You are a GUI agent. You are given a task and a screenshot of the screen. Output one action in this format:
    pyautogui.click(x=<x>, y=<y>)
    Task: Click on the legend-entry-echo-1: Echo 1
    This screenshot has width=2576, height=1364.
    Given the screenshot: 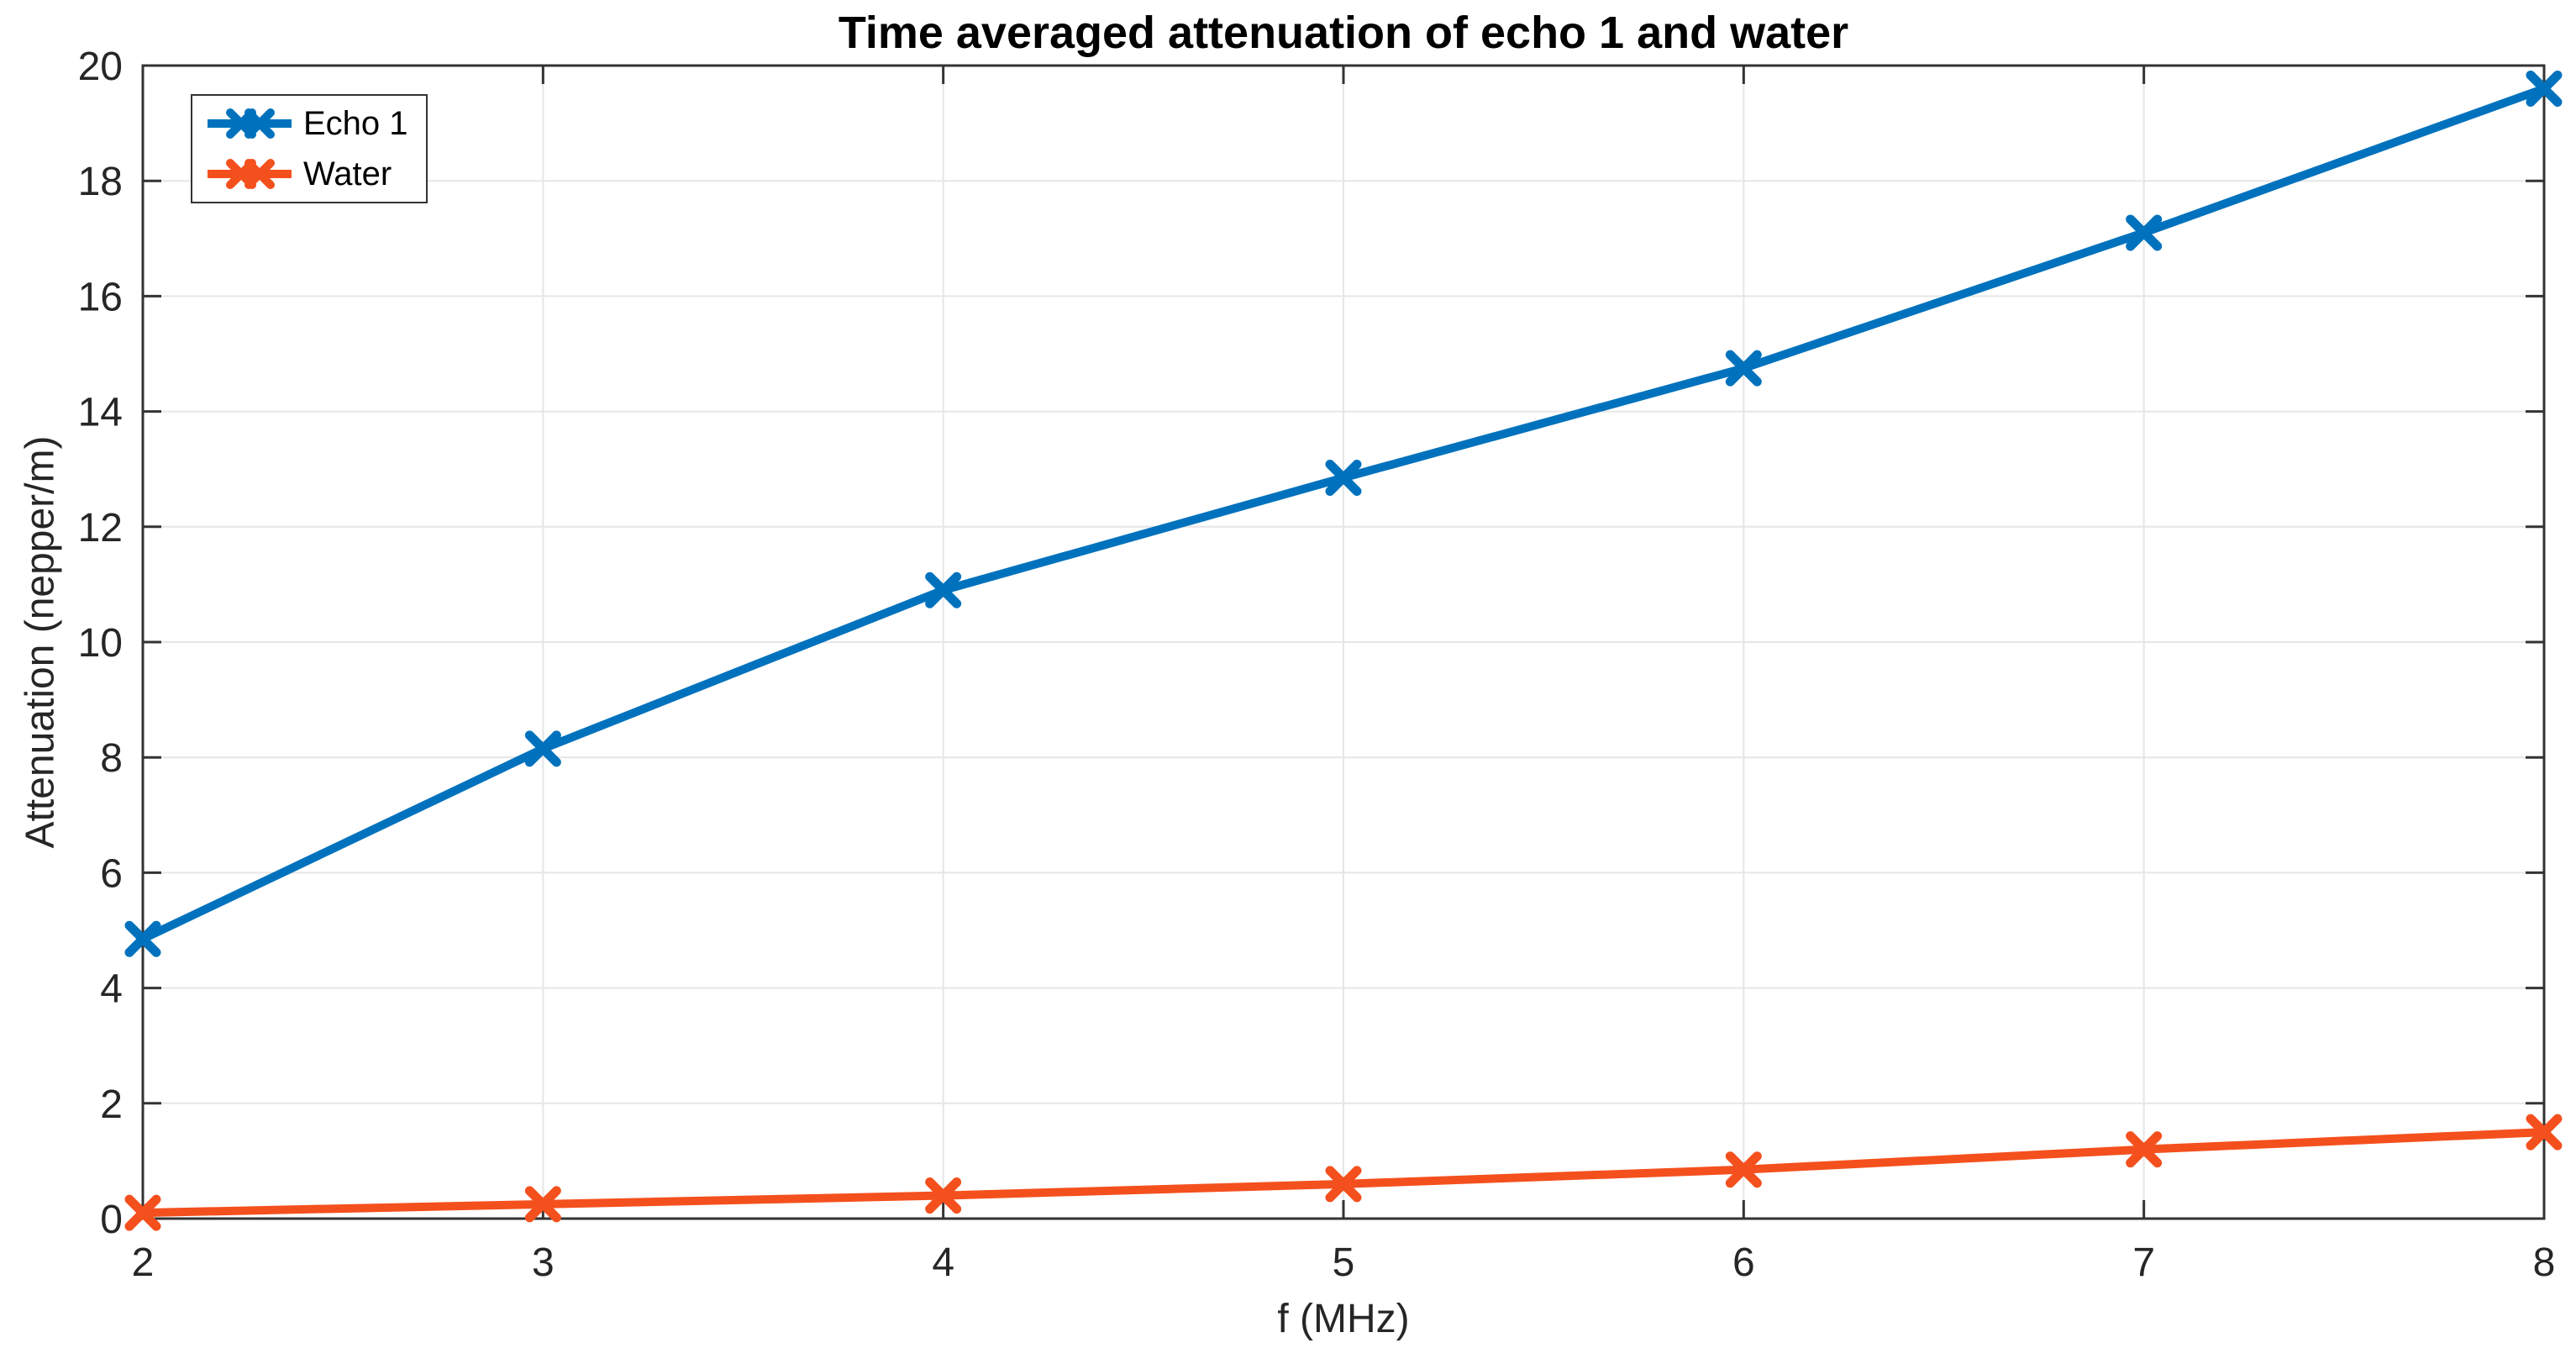 What is the action you would take?
    pyautogui.click(x=309, y=124)
    